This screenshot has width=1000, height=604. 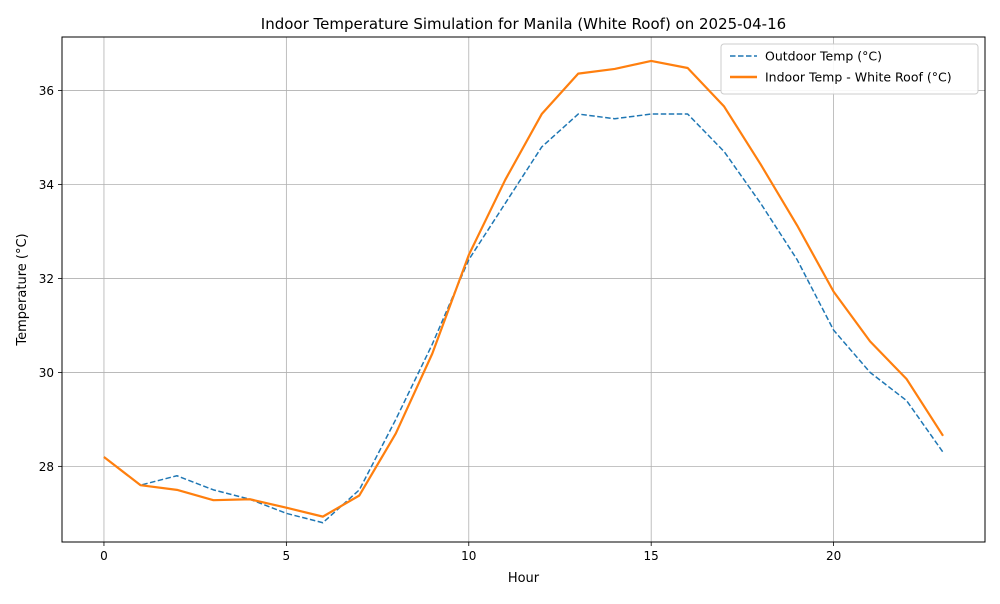 What do you see at coordinates (46, 373) in the screenshot?
I see `y-tick-label: 30` at bounding box center [46, 373].